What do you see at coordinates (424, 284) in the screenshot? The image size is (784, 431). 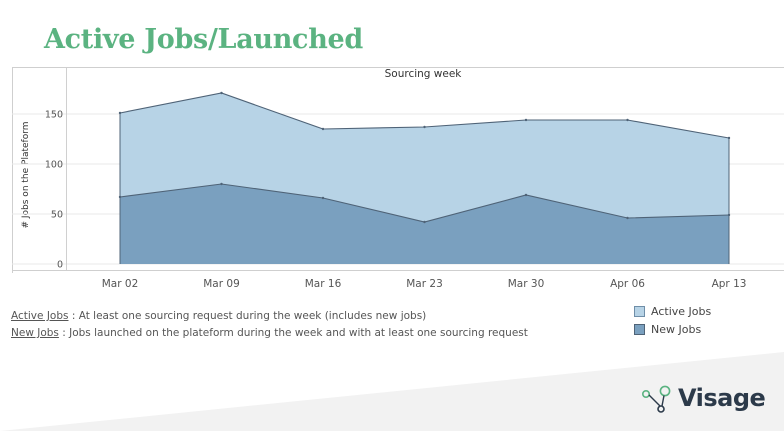 I see `x-tick-label: Mar 23` at bounding box center [424, 284].